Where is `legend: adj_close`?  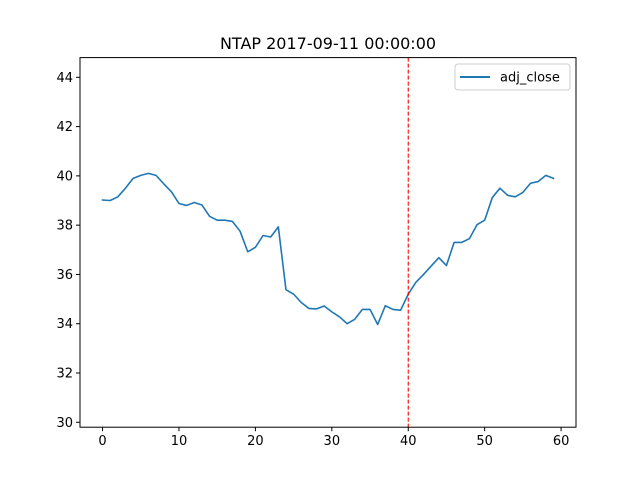
legend: adj_close is located at coordinates (512, 77).